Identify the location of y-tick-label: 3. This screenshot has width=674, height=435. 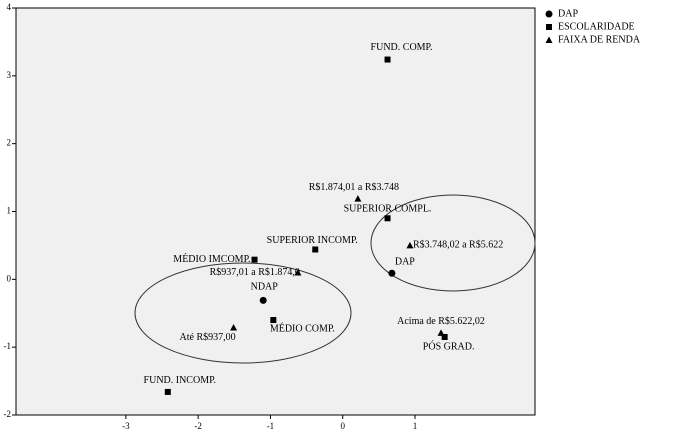
(9, 75).